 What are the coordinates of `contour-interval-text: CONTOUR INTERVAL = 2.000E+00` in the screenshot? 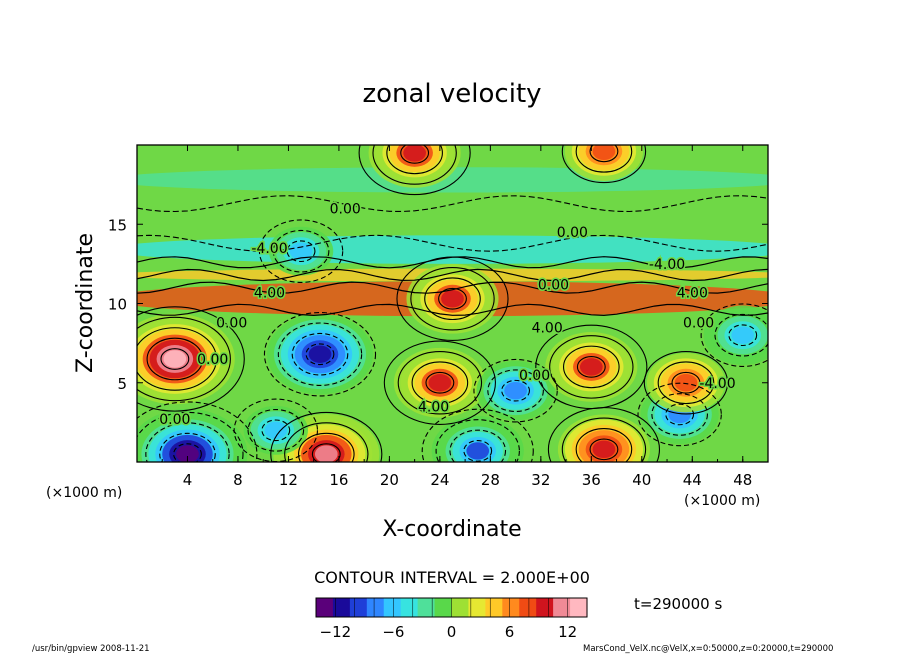 It's located at (452, 577).